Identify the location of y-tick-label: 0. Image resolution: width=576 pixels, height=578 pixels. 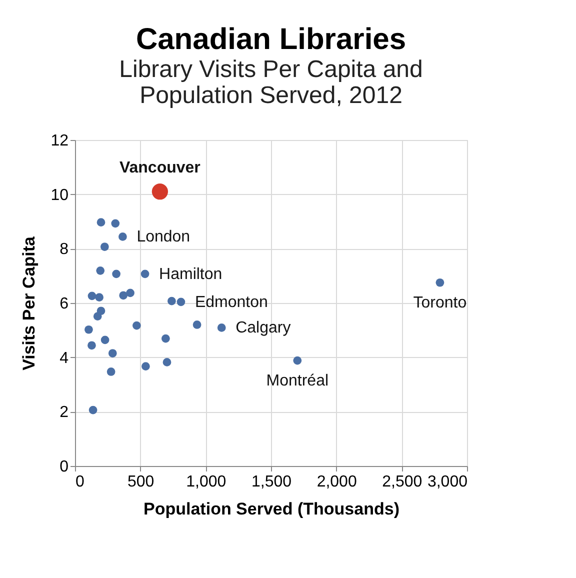
(64, 467).